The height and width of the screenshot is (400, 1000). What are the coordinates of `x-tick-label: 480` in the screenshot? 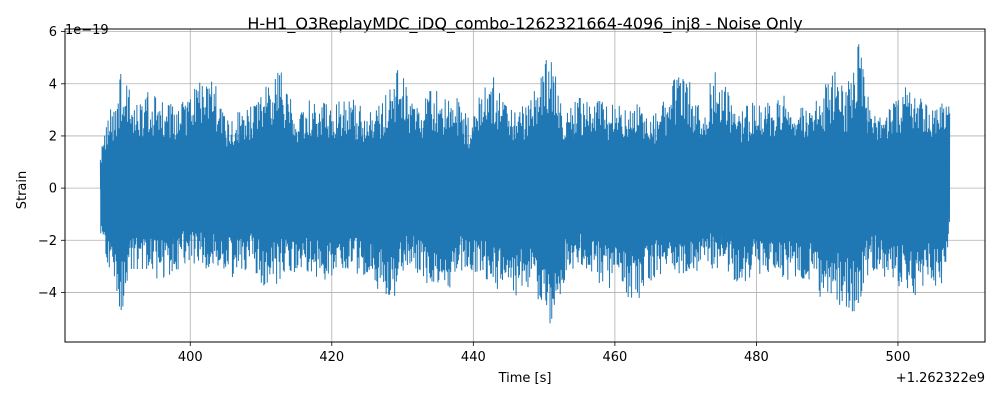 It's located at (756, 357).